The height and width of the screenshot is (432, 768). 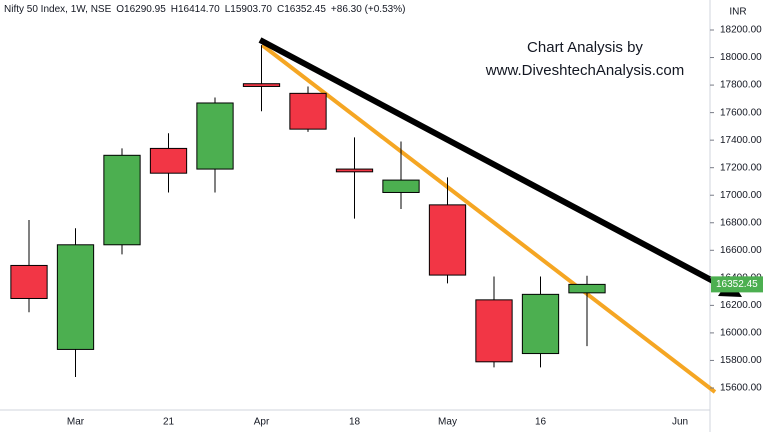 What do you see at coordinates (741, 140) in the screenshot?
I see `y-tick-label: 17400.00` at bounding box center [741, 140].